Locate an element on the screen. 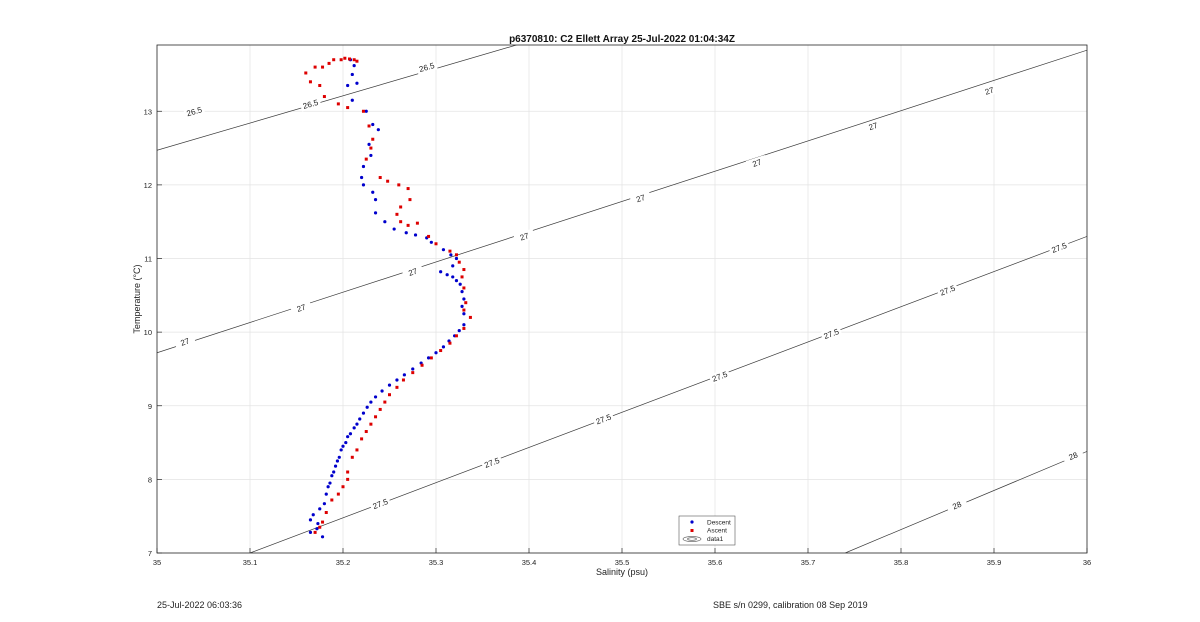 Image resolution: width=1200 pixels, height=622 pixels. x-tick-label: 35.2 is located at coordinates (343, 562).